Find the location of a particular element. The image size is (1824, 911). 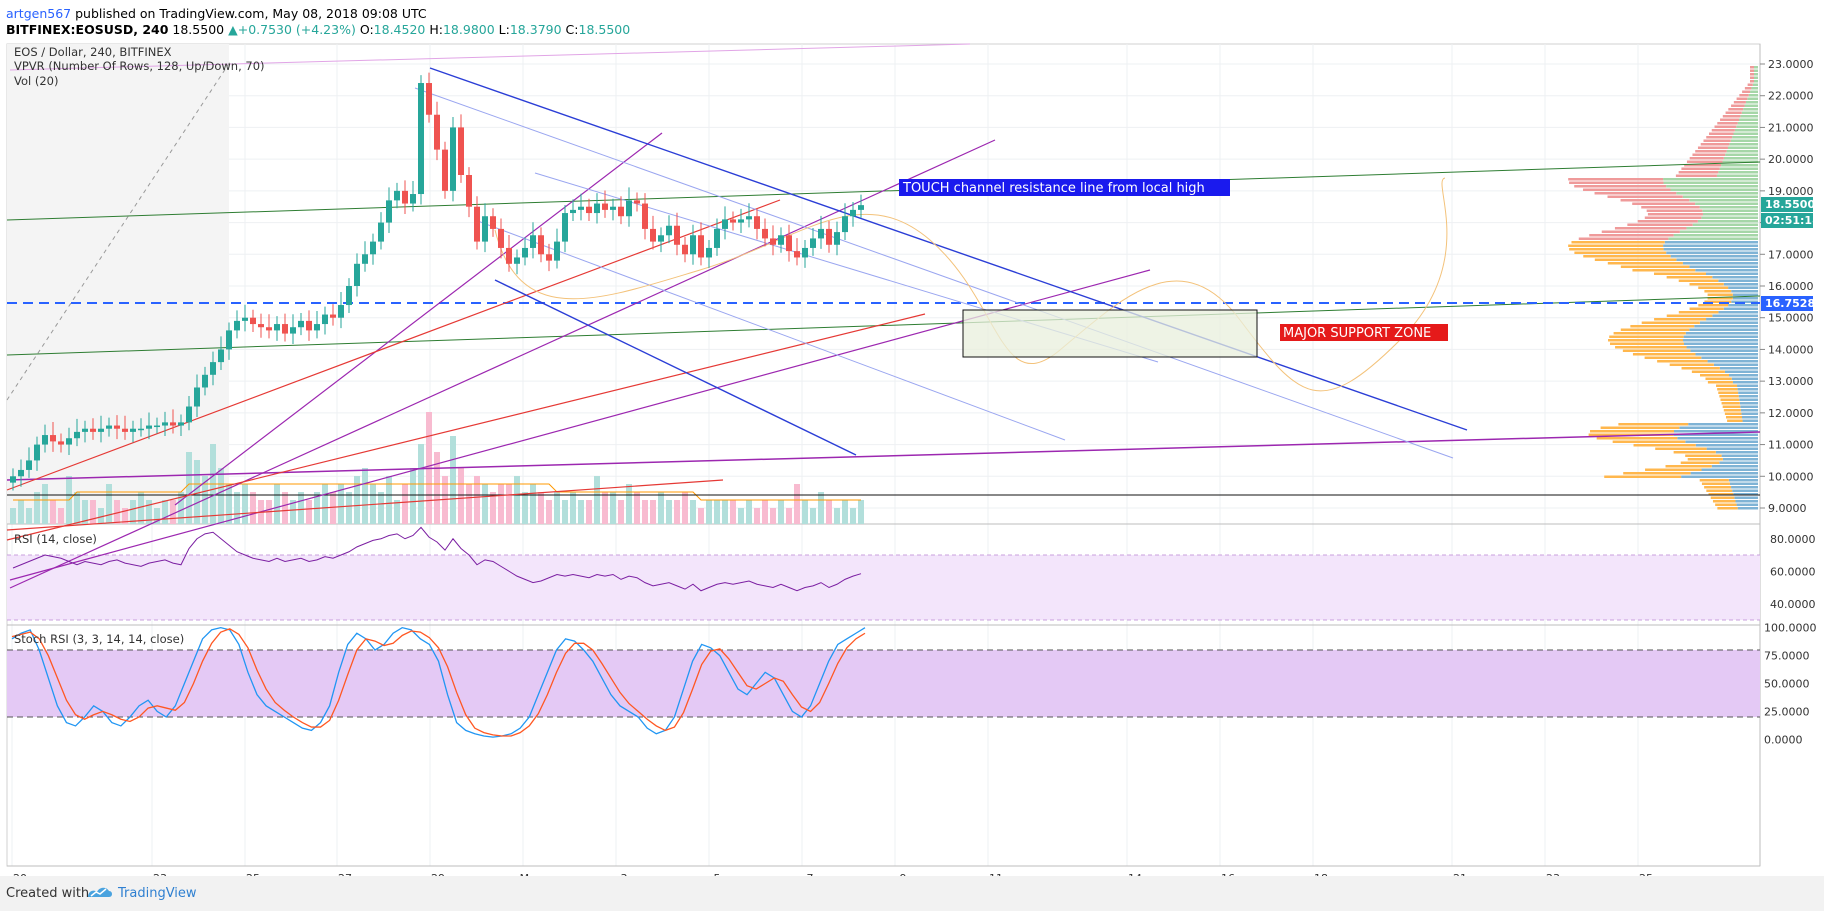

tradingview-link: TradingView is located at coordinates (157, 893).